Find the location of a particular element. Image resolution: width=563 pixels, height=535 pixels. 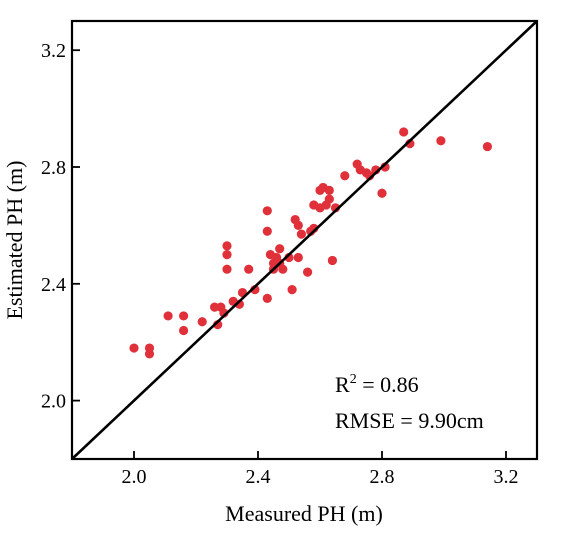

y-tick-label: 2.8 is located at coordinates (53, 168).